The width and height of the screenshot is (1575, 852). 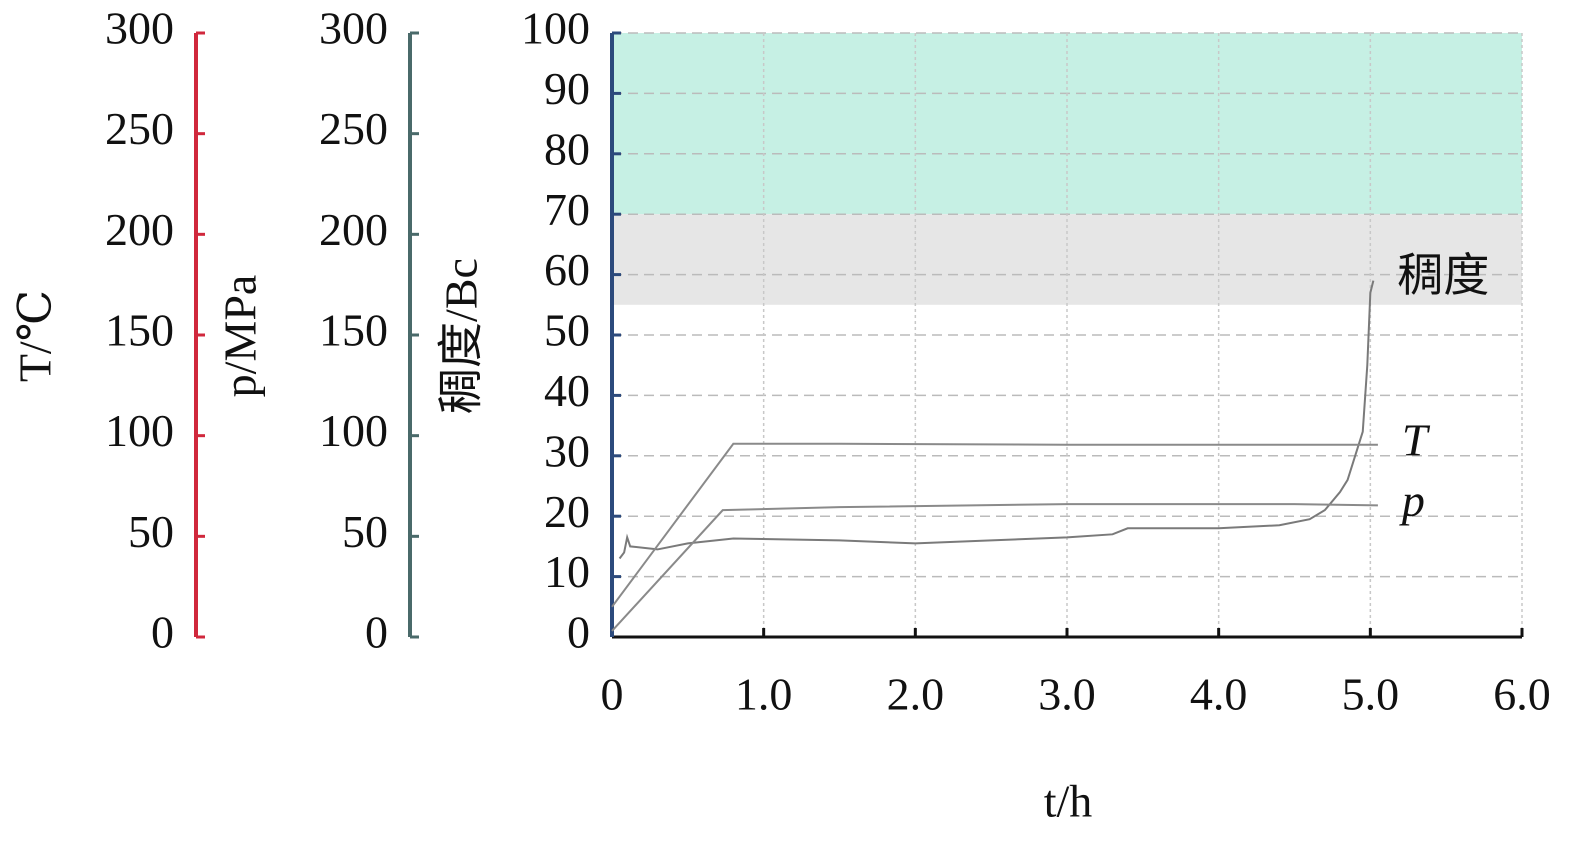 What do you see at coordinates (139, 229) in the screenshot?
I see `y3-tick-label: 200` at bounding box center [139, 229].